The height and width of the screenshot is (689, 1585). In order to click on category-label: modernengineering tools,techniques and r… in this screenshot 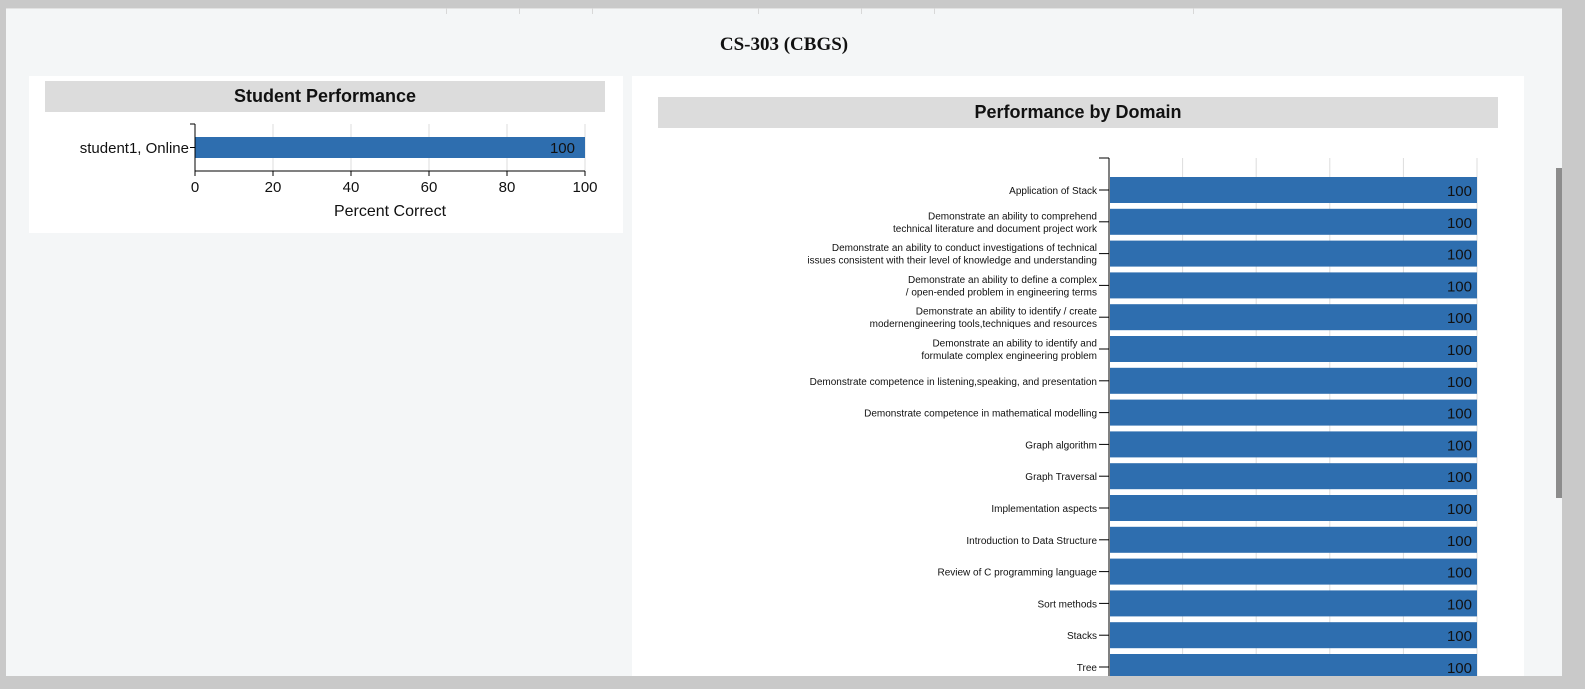, I will do `click(983, 324)`.